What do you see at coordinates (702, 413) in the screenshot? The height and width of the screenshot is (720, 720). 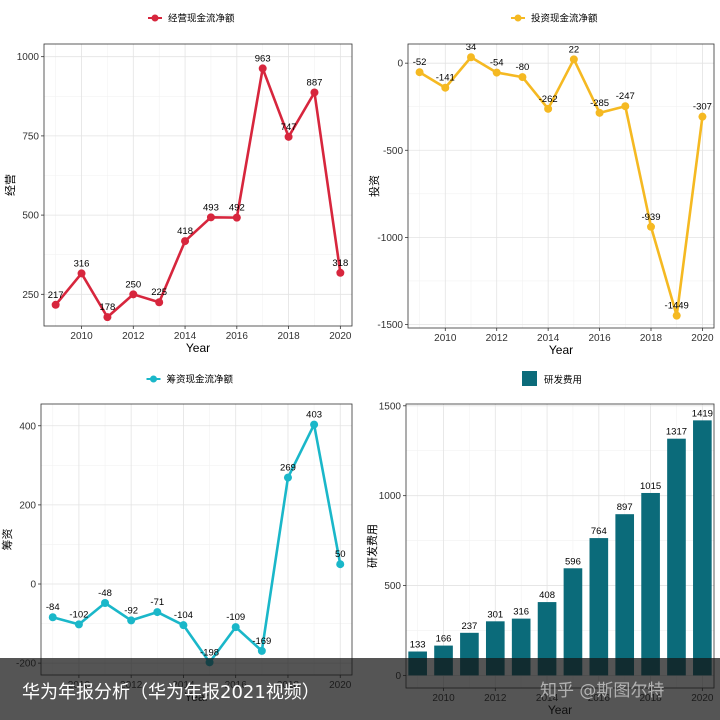 I see `data-label: 1419` at bounding box center [702, 413].